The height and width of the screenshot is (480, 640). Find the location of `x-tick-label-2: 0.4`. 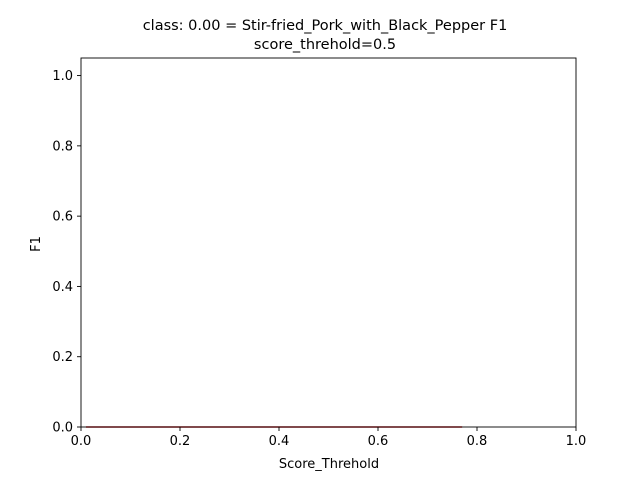

x-tick-label-2: 0.4 is located at coordinates (279, 441).